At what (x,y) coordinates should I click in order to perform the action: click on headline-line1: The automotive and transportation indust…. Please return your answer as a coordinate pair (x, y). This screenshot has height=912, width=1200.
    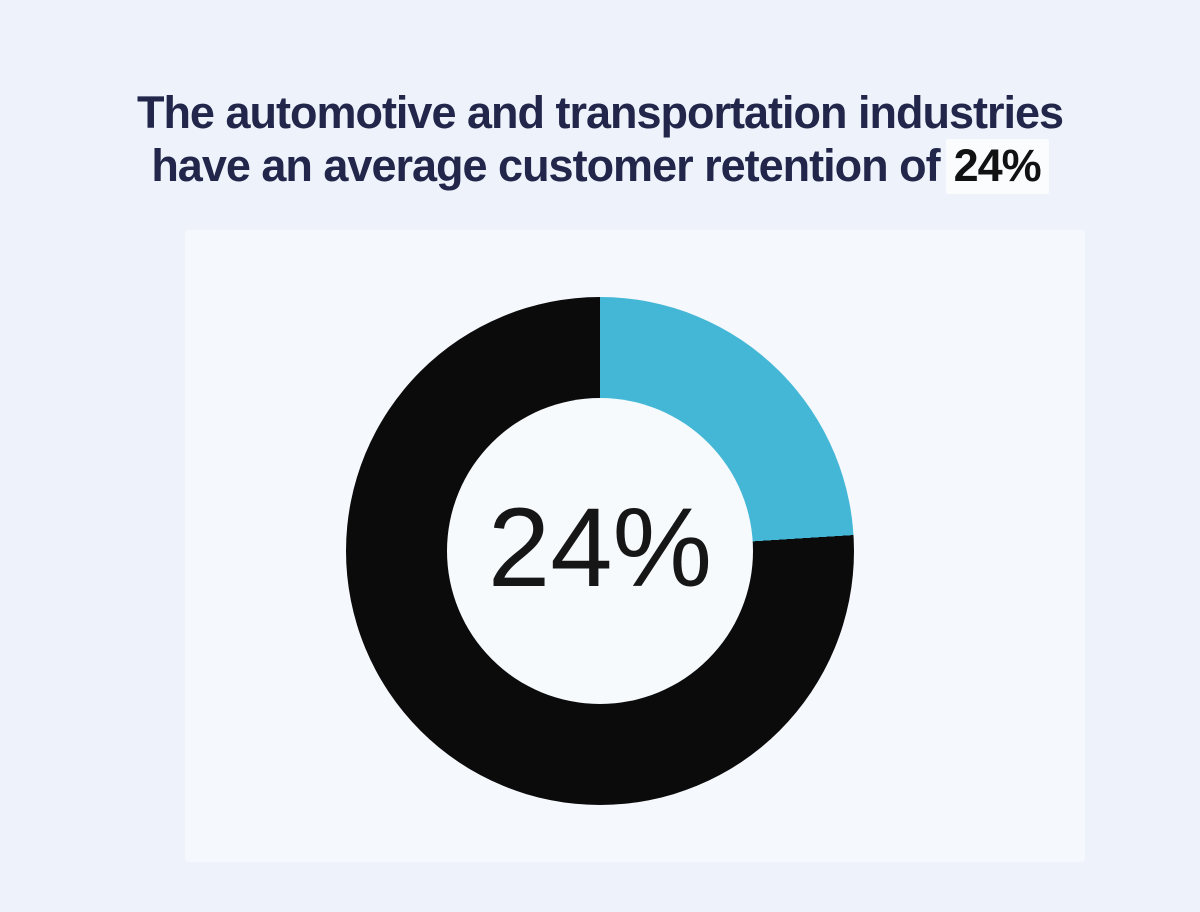
    Looking at the image, I should click on (600, 112).